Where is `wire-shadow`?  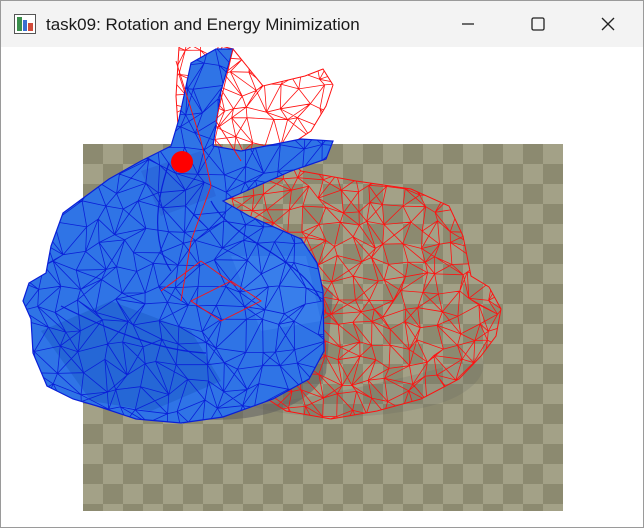
wire-shadow is located at coordinates (367, 386).